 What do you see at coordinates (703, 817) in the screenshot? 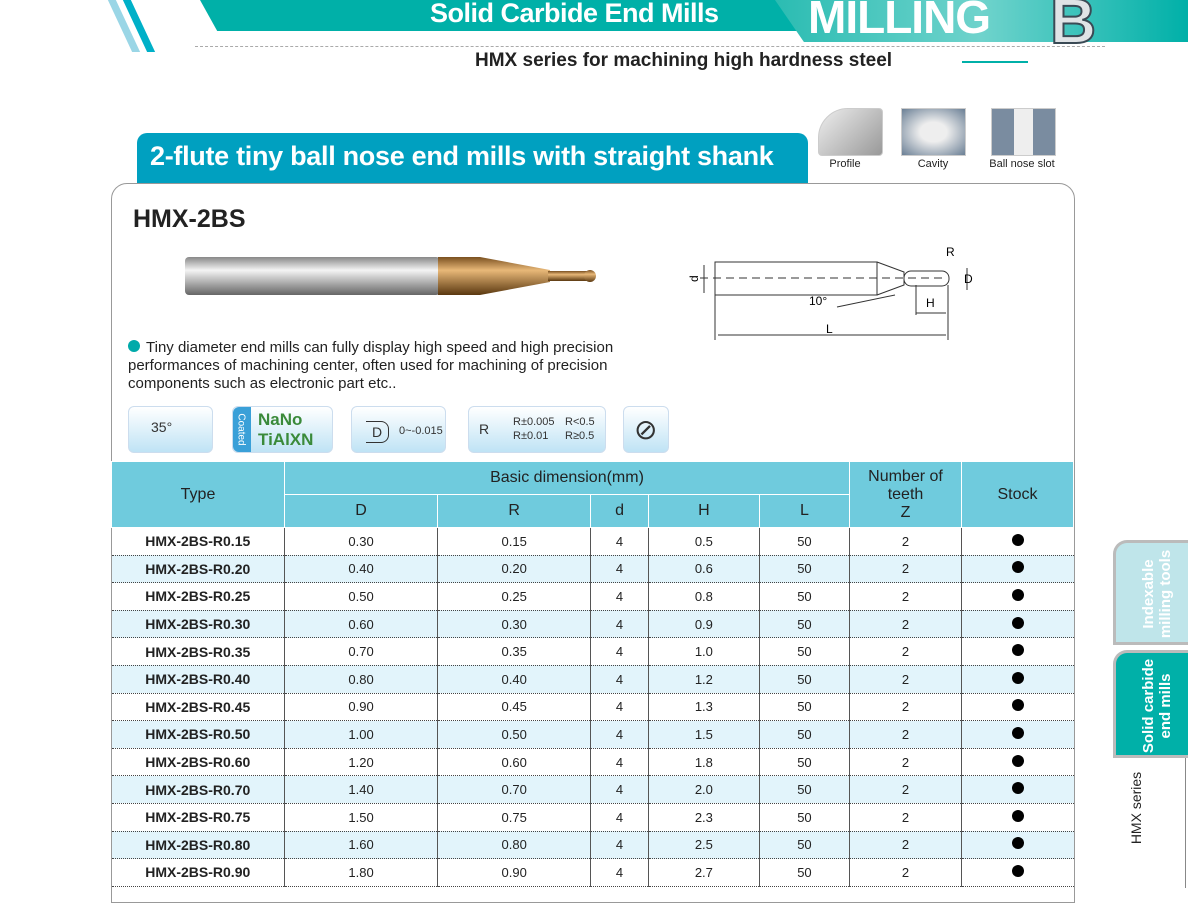
I see `table-cell: 2.3` at bounding box center [703, 817].